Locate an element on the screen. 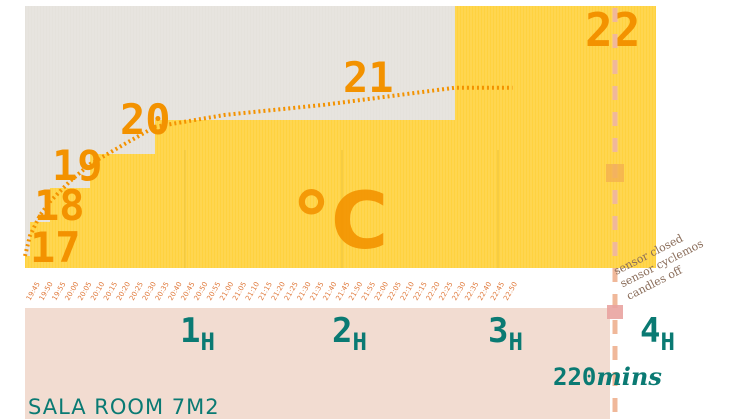 The image size is (756, 419). step-label-19: 19 is located at coordinates (77, 165).